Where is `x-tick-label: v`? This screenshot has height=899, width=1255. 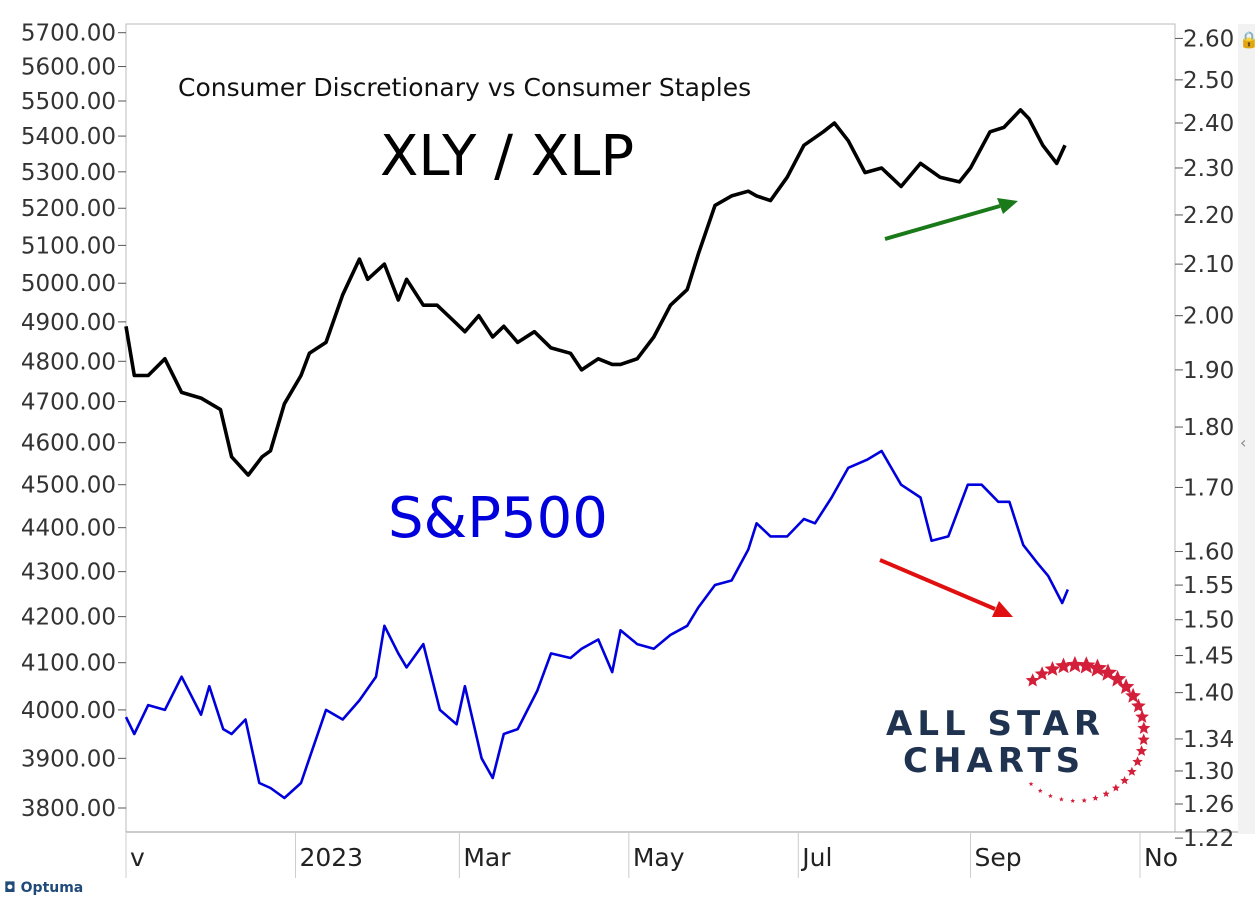 x-tick-label: v is located at coordinates (137, 857).